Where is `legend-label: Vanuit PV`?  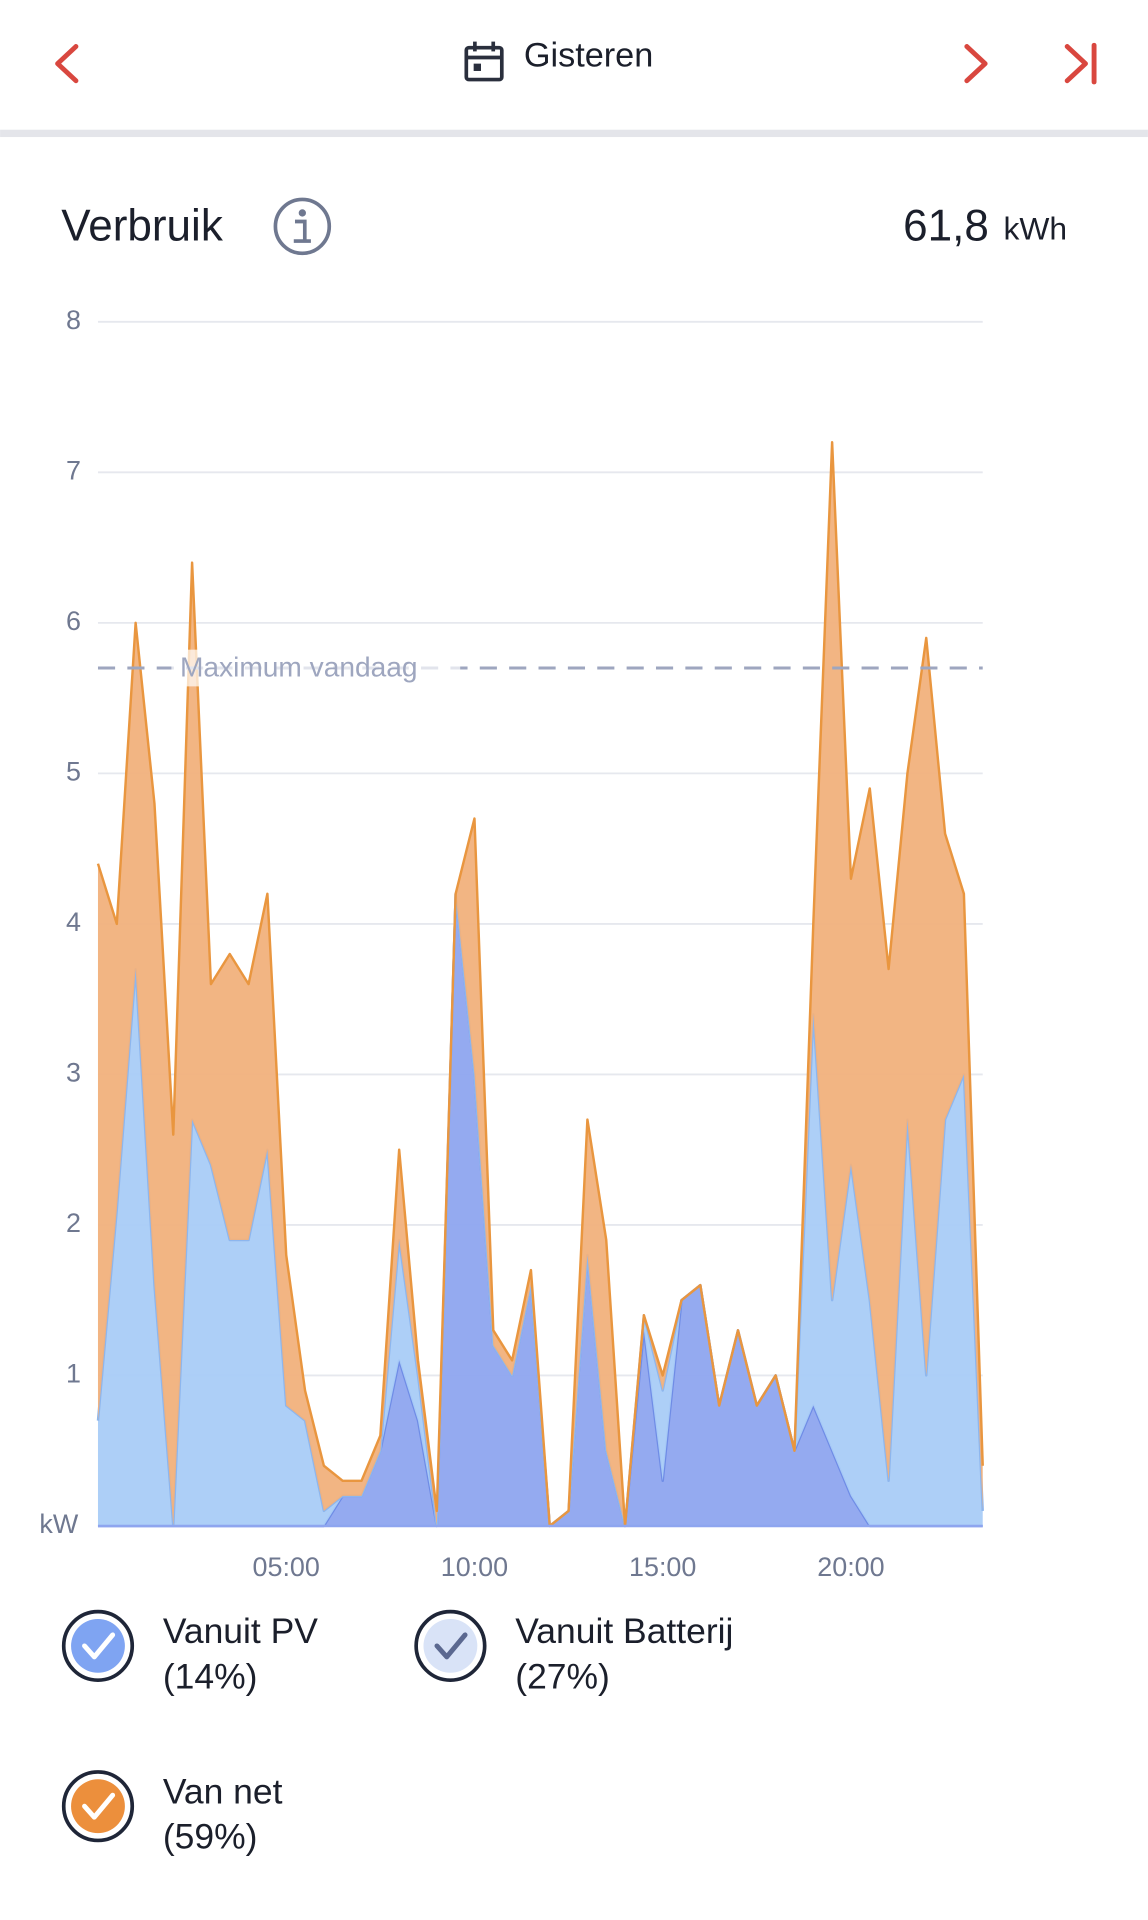
legend-label: Vanuit PV is located at coordinates (240, 1631).